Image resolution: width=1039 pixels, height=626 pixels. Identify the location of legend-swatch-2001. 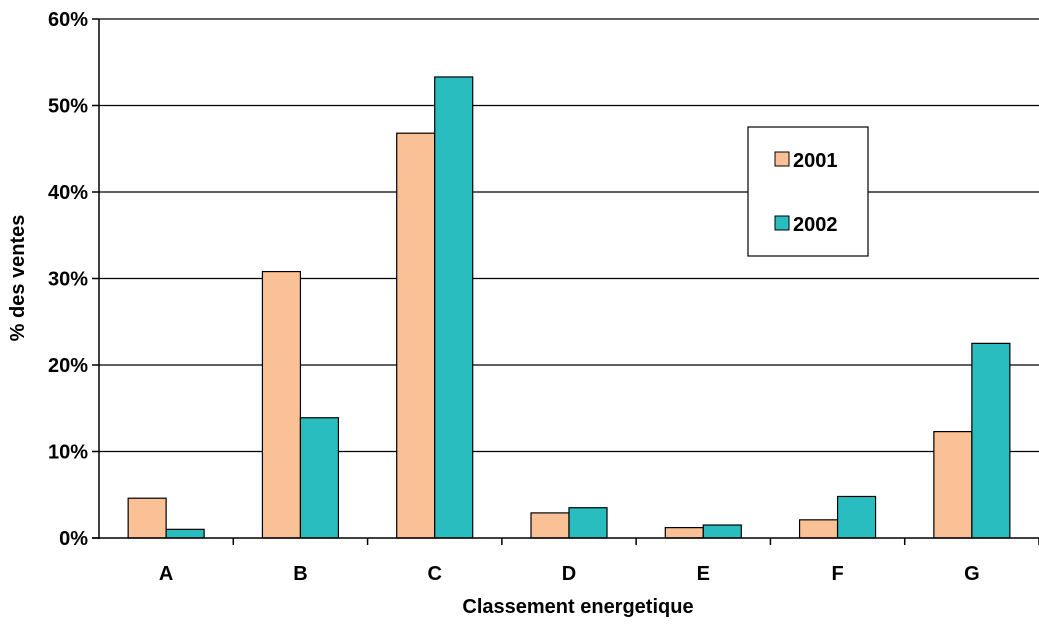
(782, 159).